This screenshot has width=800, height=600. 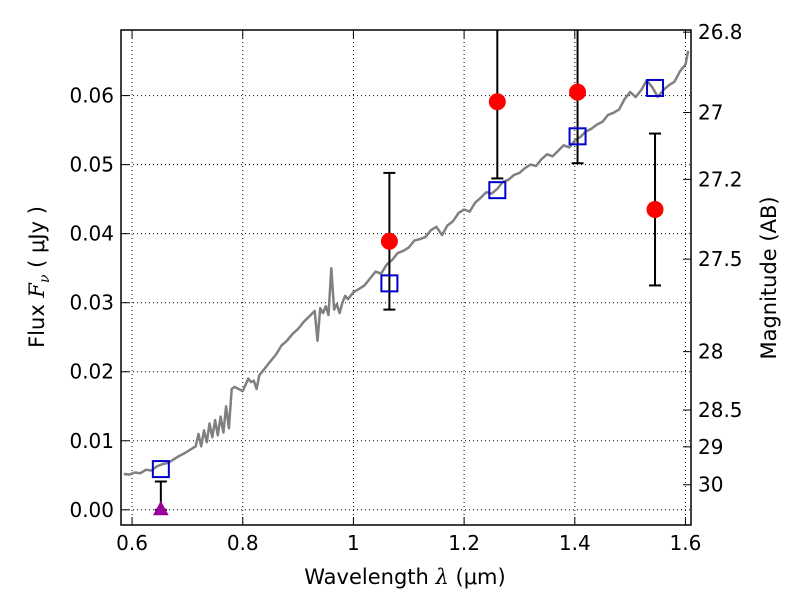 What do you see at coordinates (39, 277) in the screenshot?
I see `y-axis-title: Flux Fν ( μJy )` at bounding box center [39, 277].